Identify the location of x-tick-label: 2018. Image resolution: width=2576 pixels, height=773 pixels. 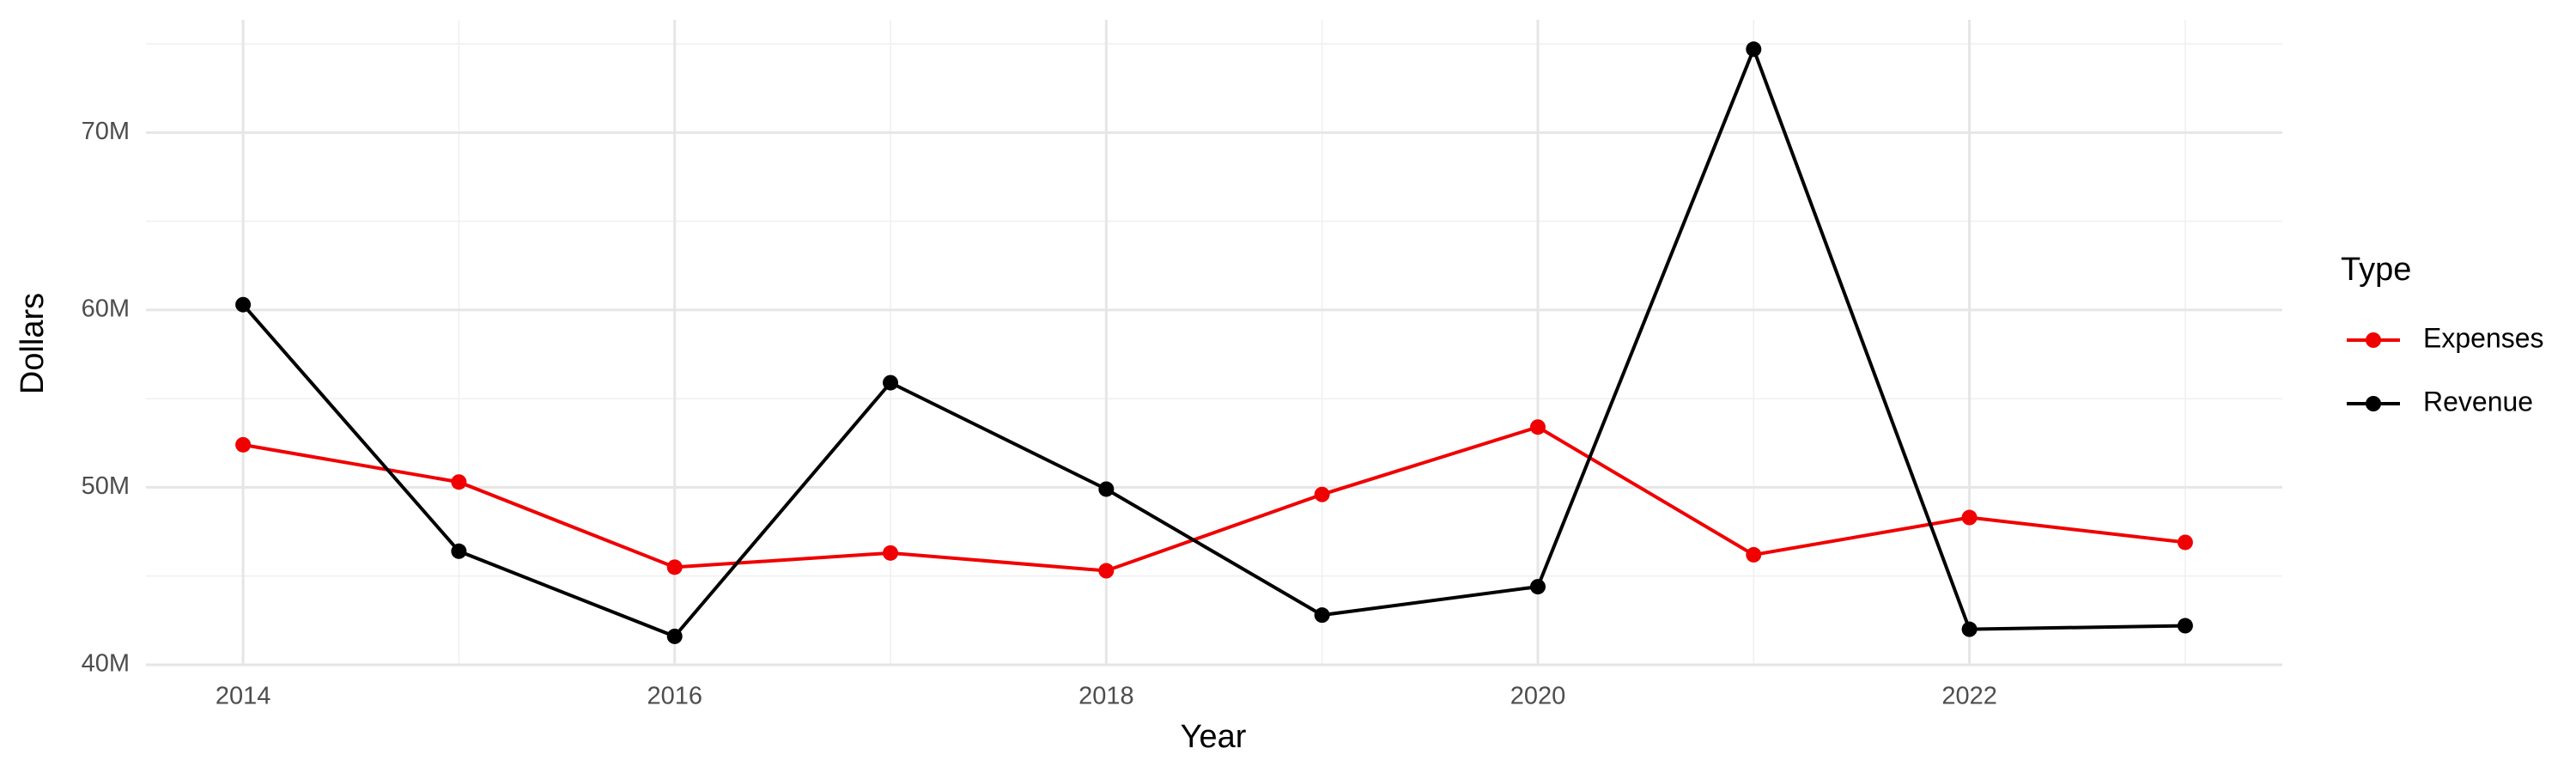
(1106, 696).